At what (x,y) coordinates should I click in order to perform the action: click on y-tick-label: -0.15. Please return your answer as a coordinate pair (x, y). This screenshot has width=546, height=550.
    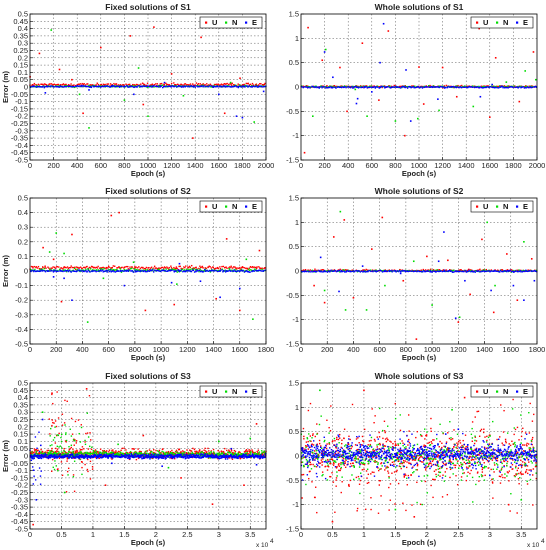
    Looking at the image, I should click on (19, 477).